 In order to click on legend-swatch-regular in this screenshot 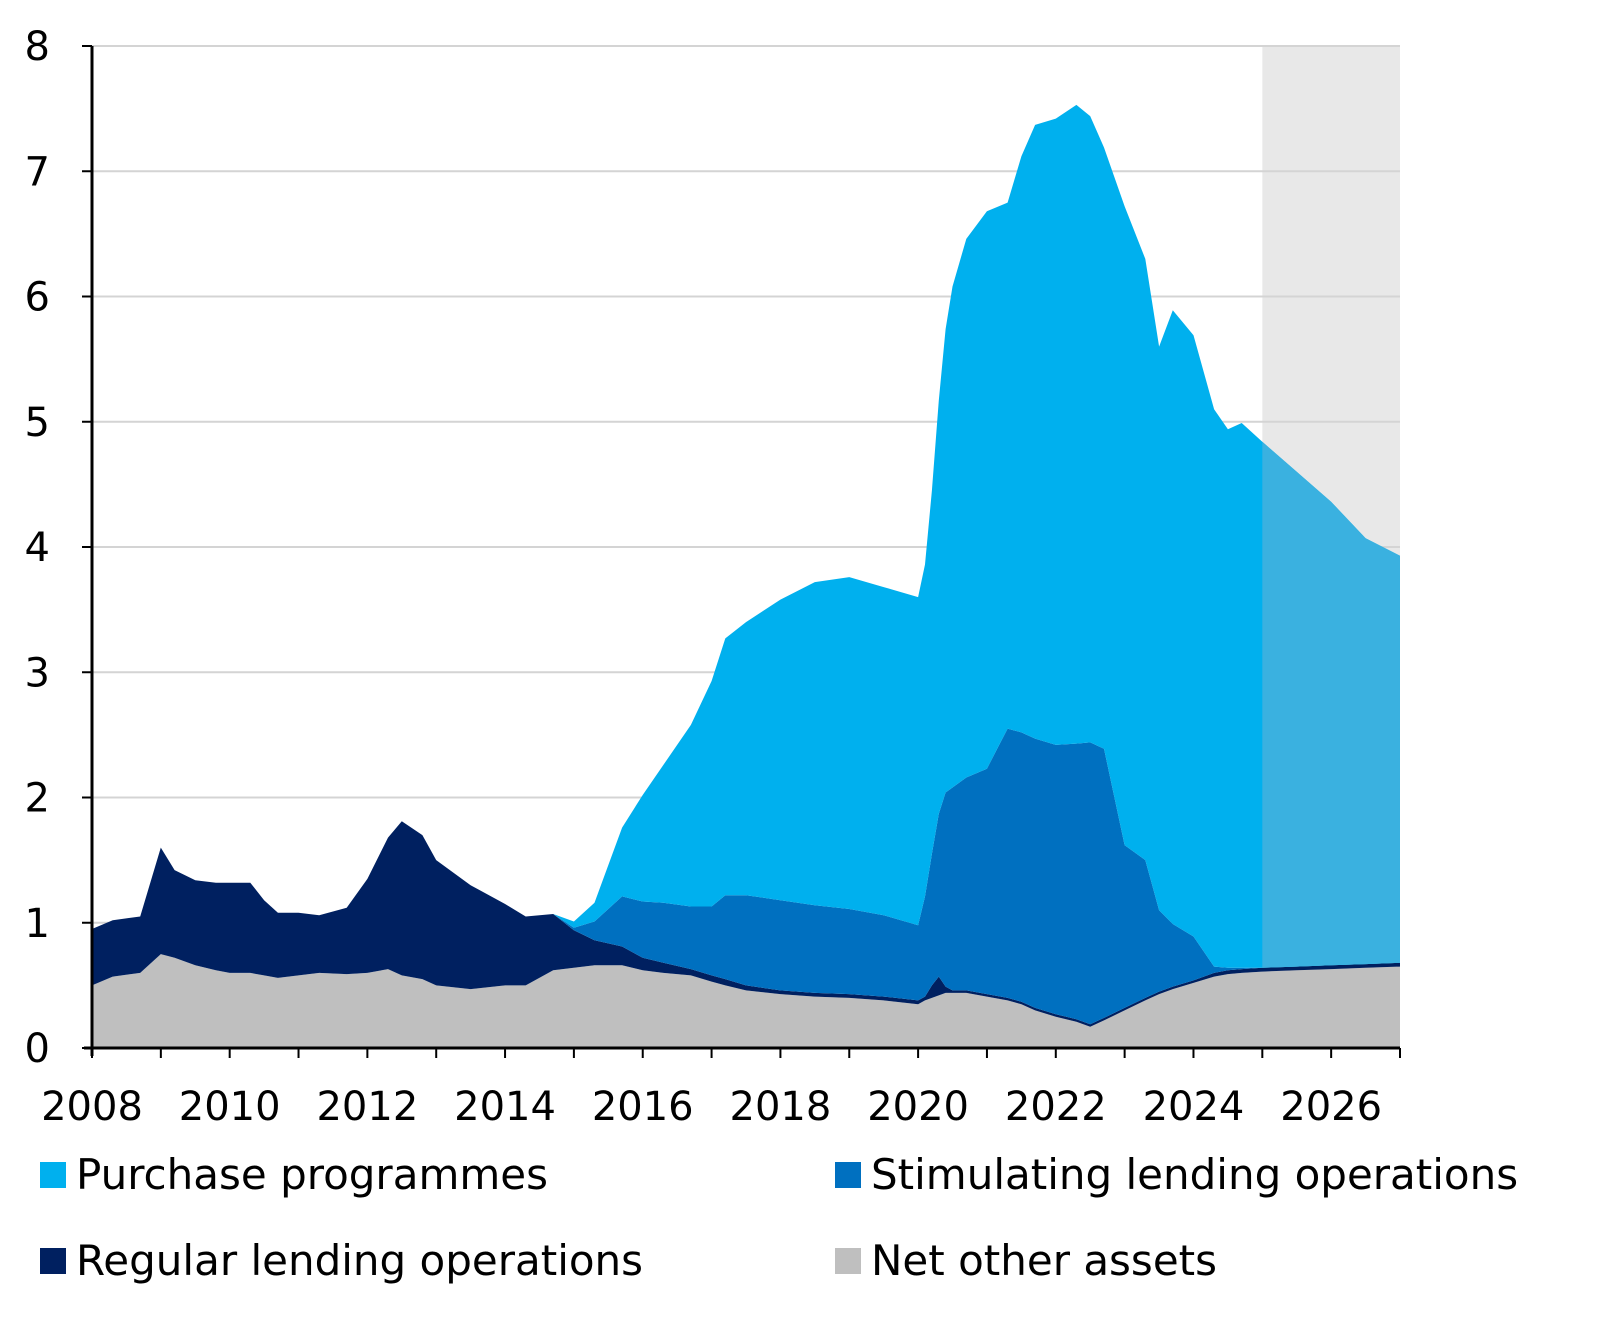, I will do `click(53, 1260)`.